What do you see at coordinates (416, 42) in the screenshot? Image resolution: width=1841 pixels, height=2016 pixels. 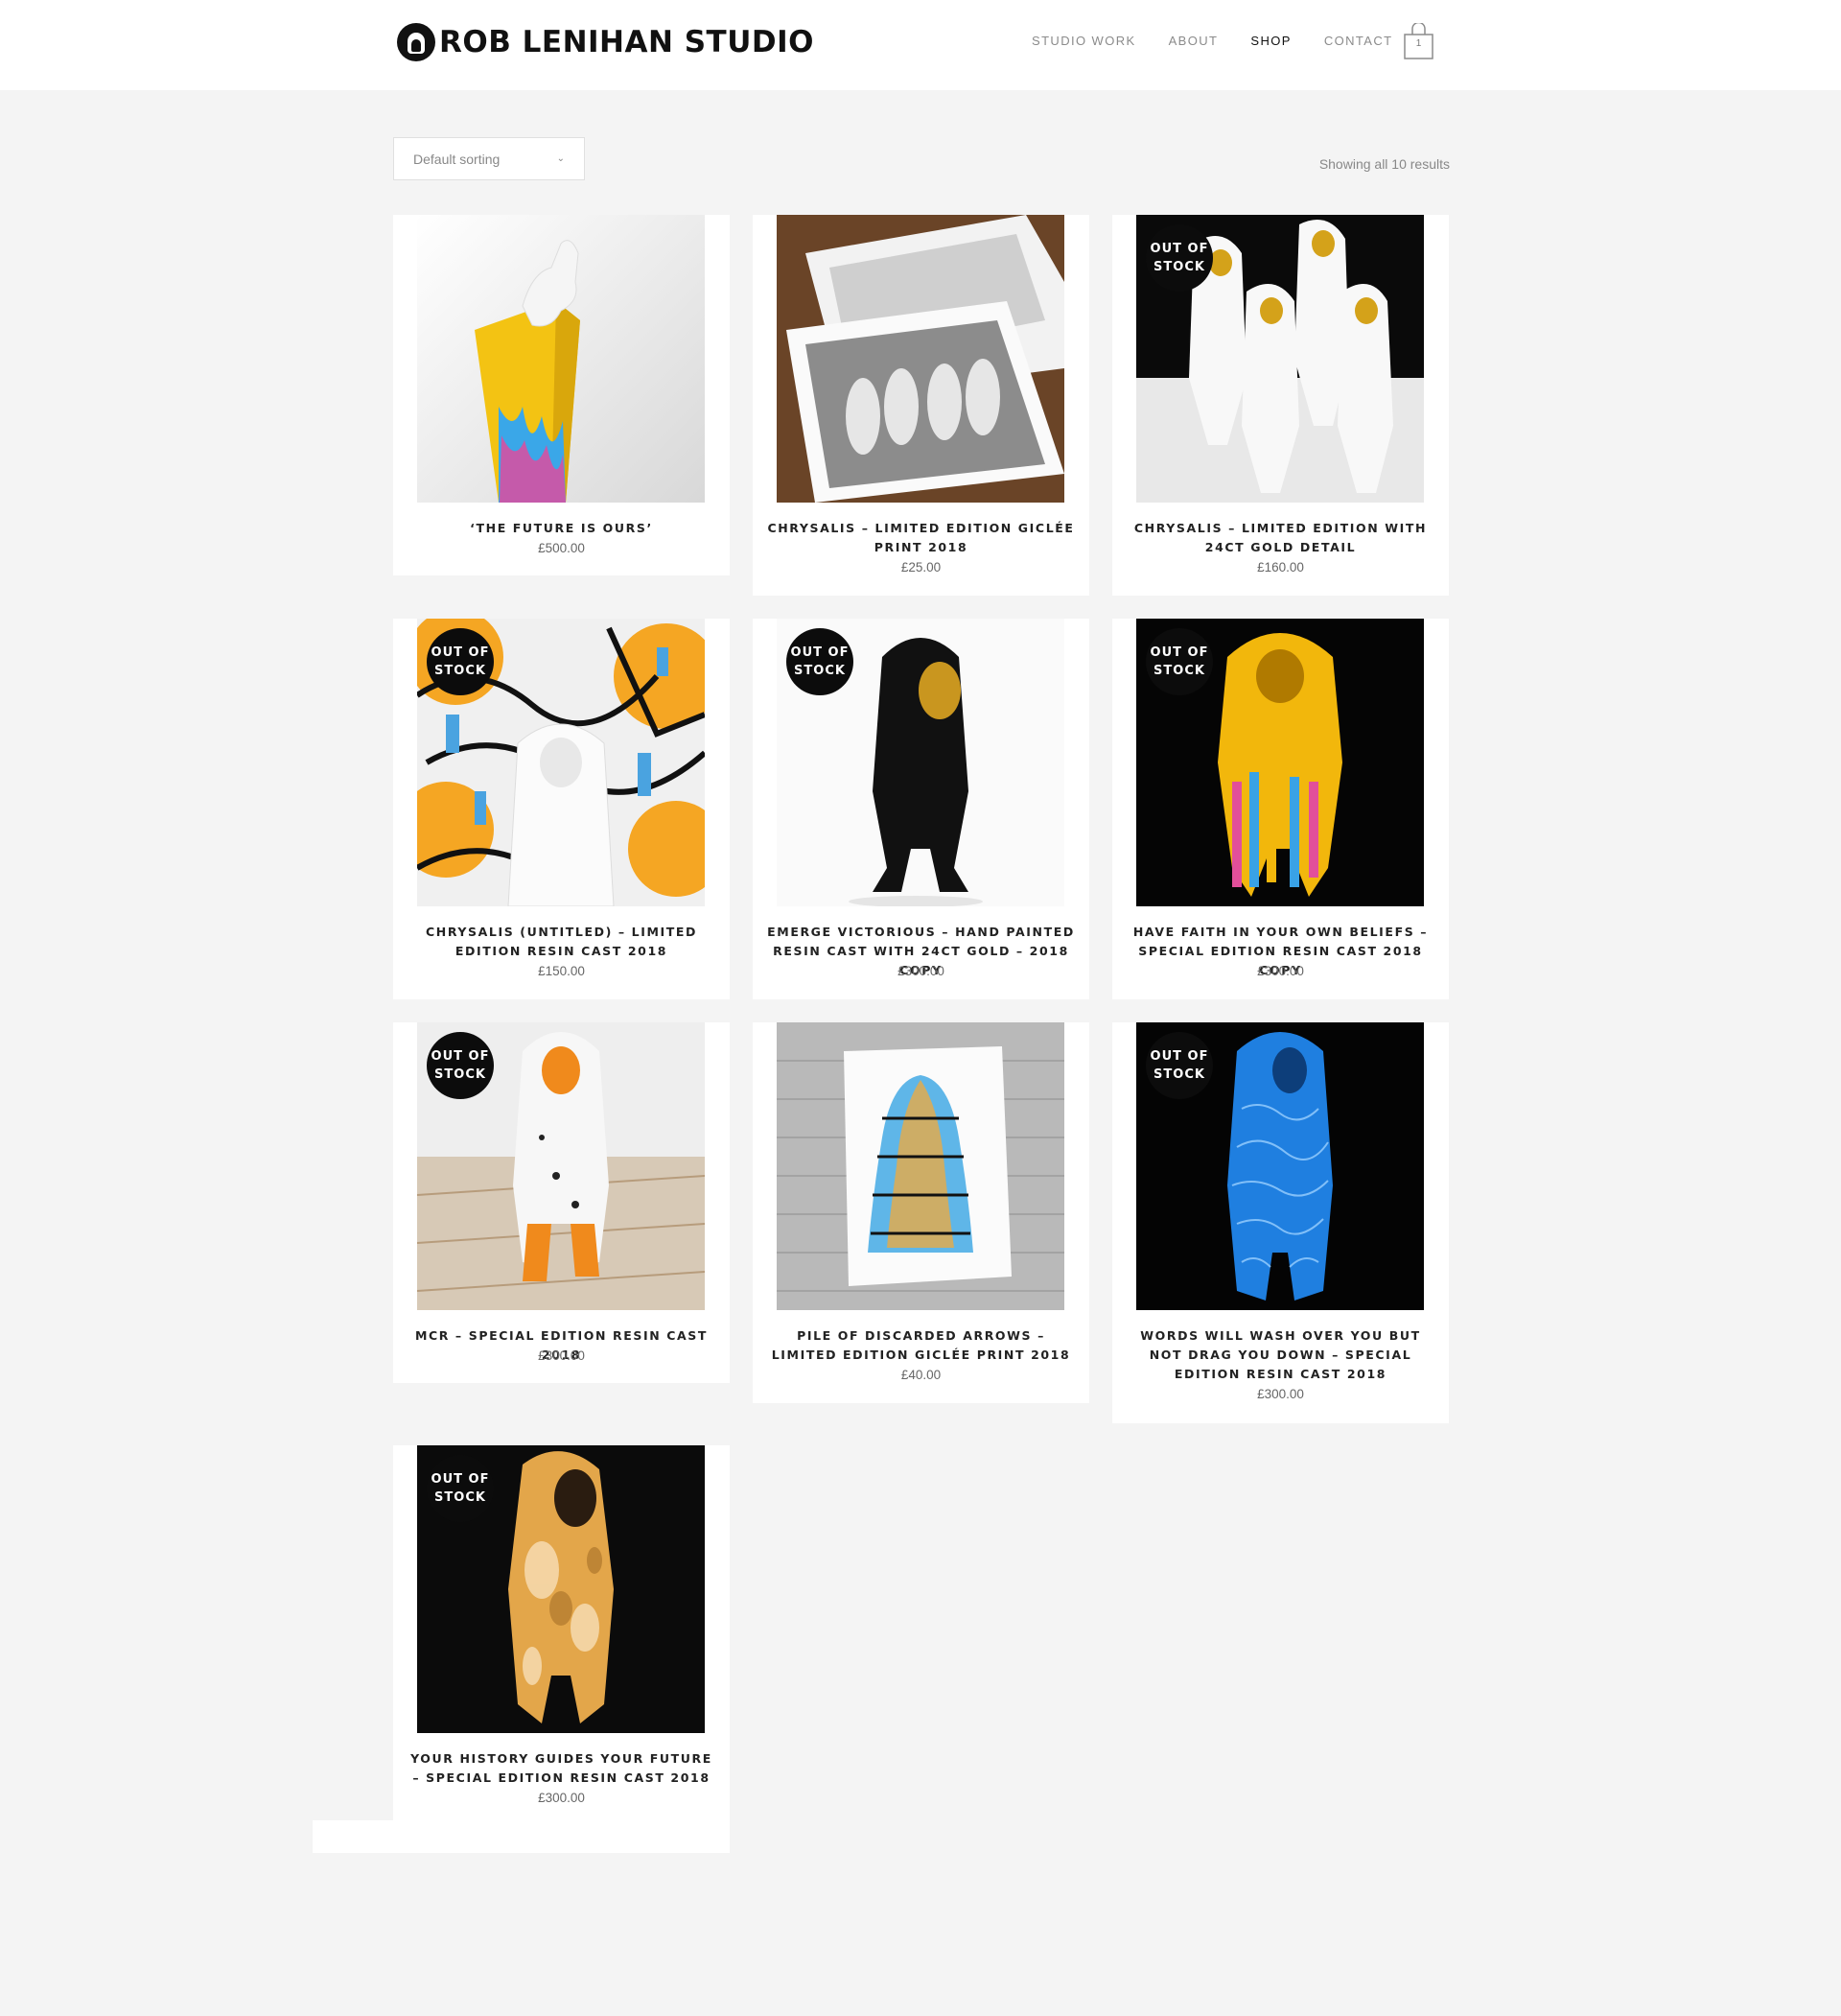 I see `hooded-figure-logo-icon` at bounding box center [416, 42].